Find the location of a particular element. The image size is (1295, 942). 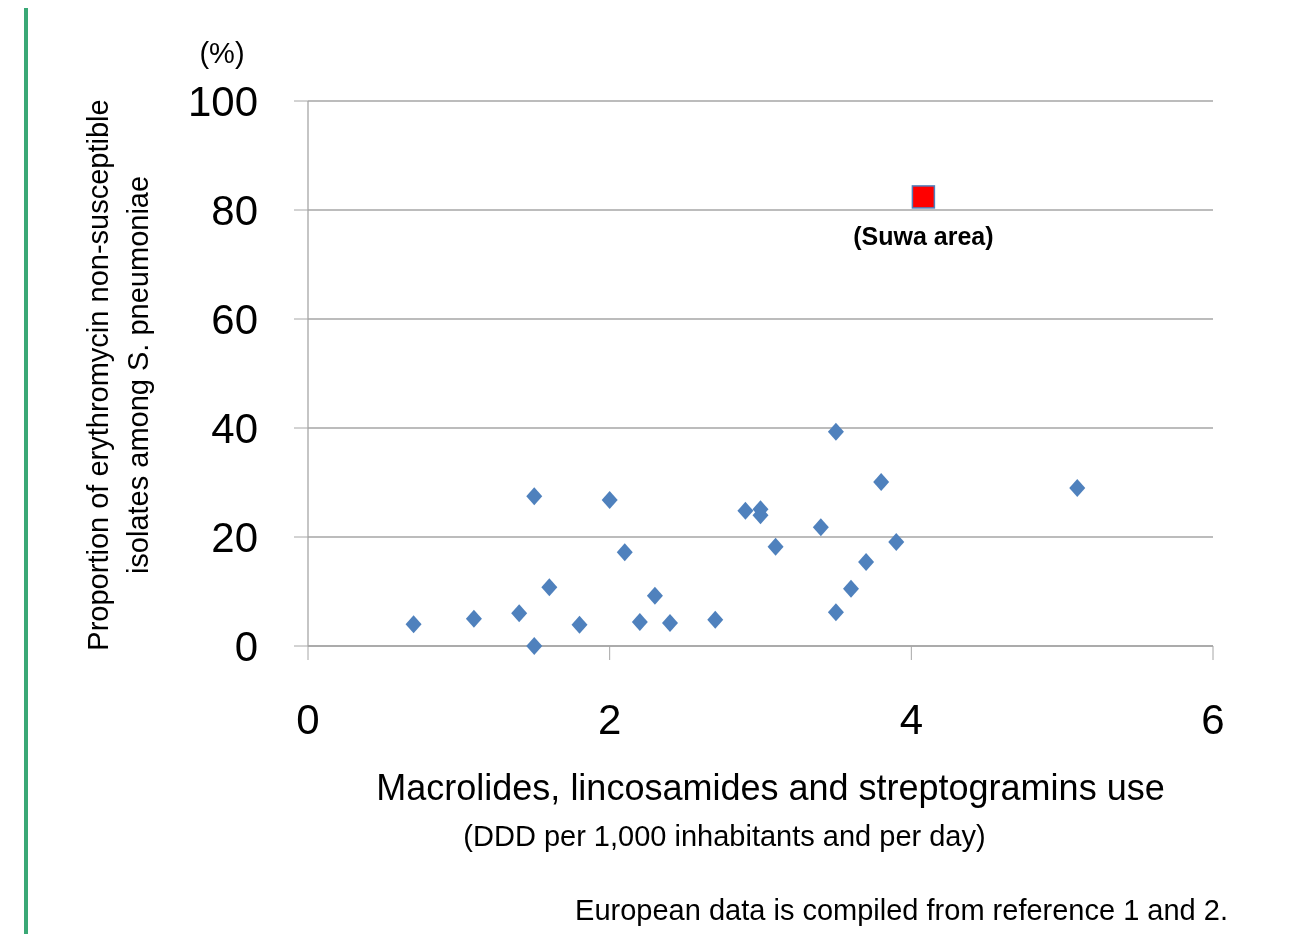

y-tick-label: 20 is located at coordinates (234, 537).